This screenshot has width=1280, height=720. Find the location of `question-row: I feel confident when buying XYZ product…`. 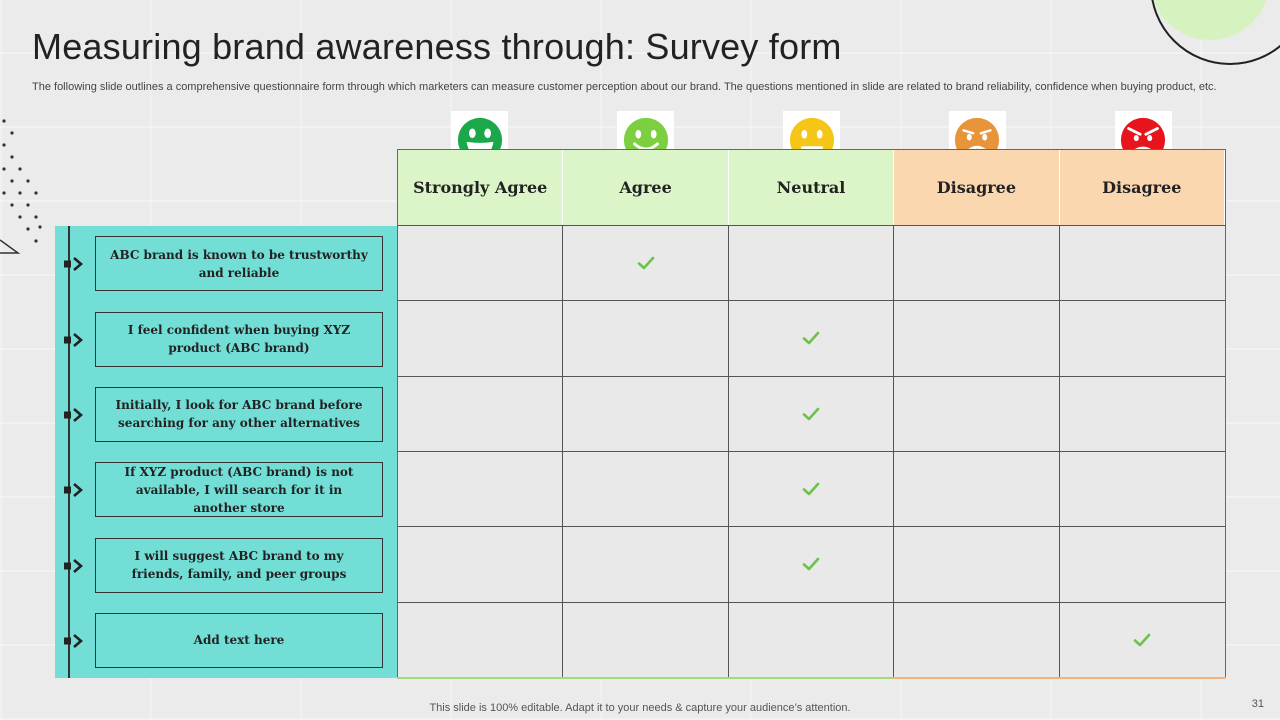

question-row: I feel confident when buying XYZ product… is located at coordinates (226, 339).